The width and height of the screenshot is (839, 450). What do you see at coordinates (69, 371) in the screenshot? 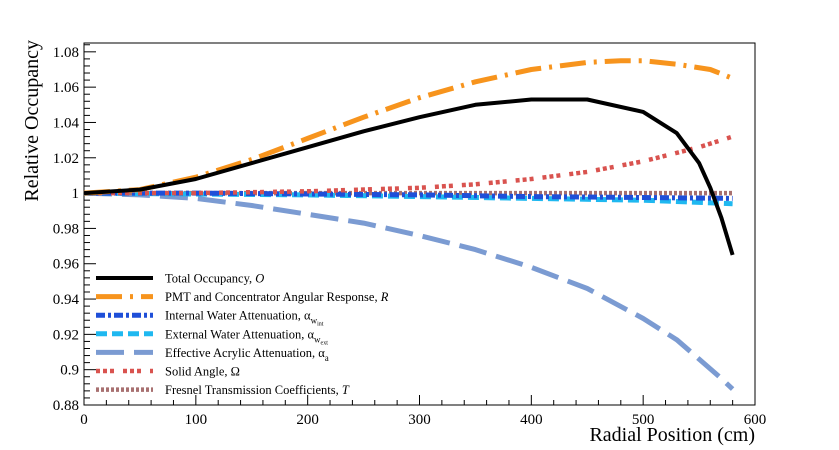
I see `y-tick-label: 0.9` at bounding box center [69, 371].